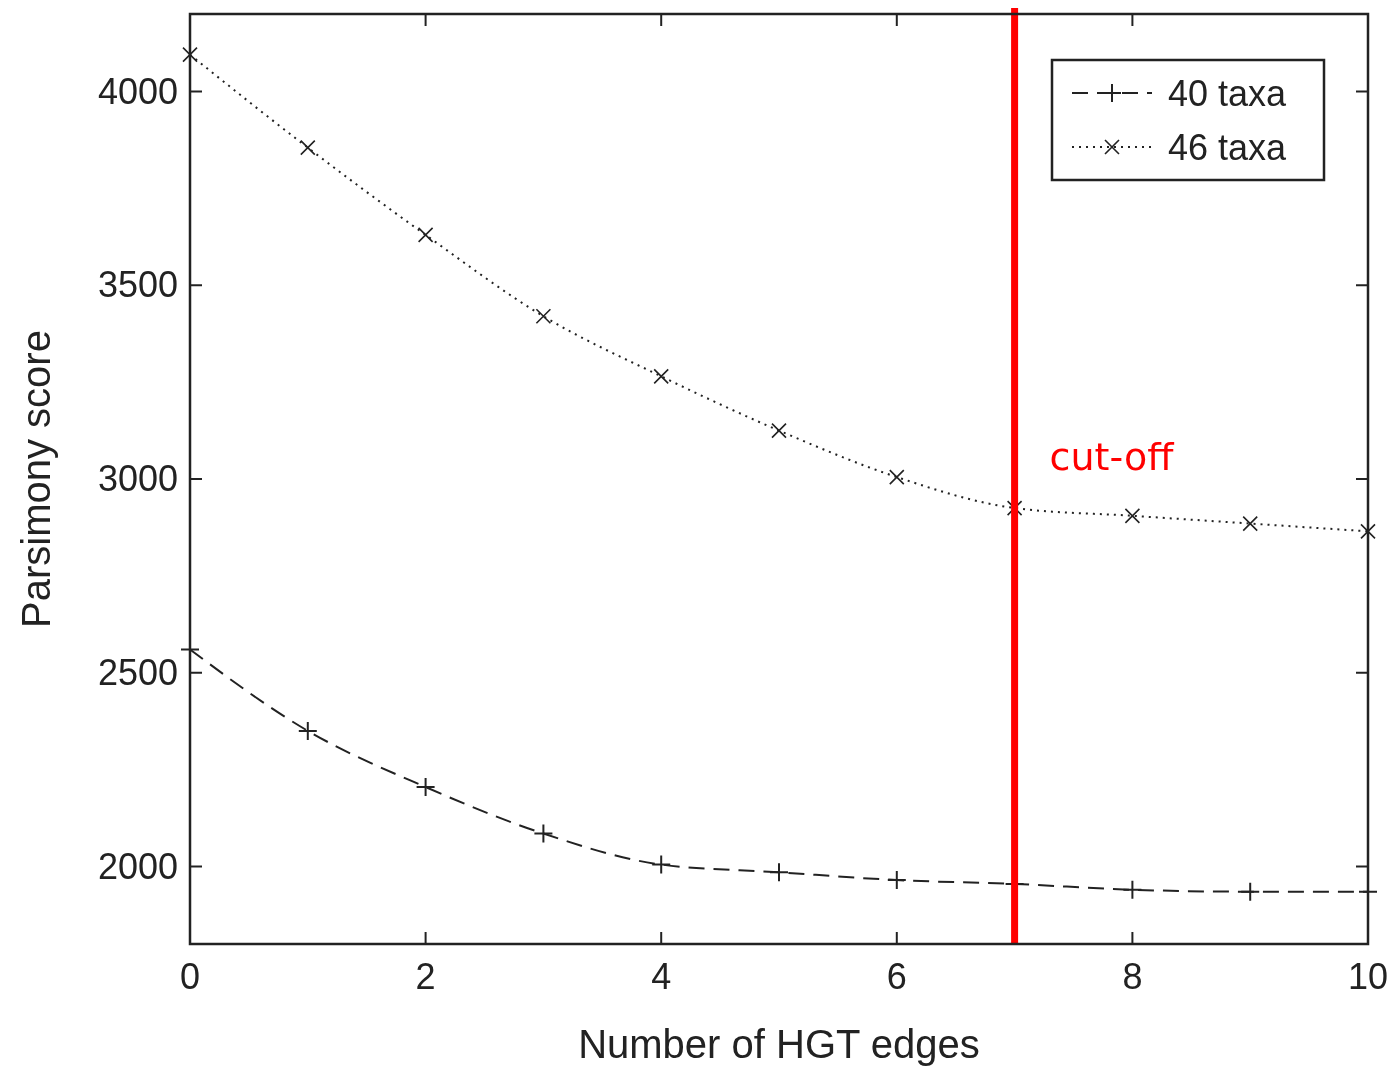 The image size is (1395, 1069). I want to click on y-tick-label: 2500, so click(137, 672).